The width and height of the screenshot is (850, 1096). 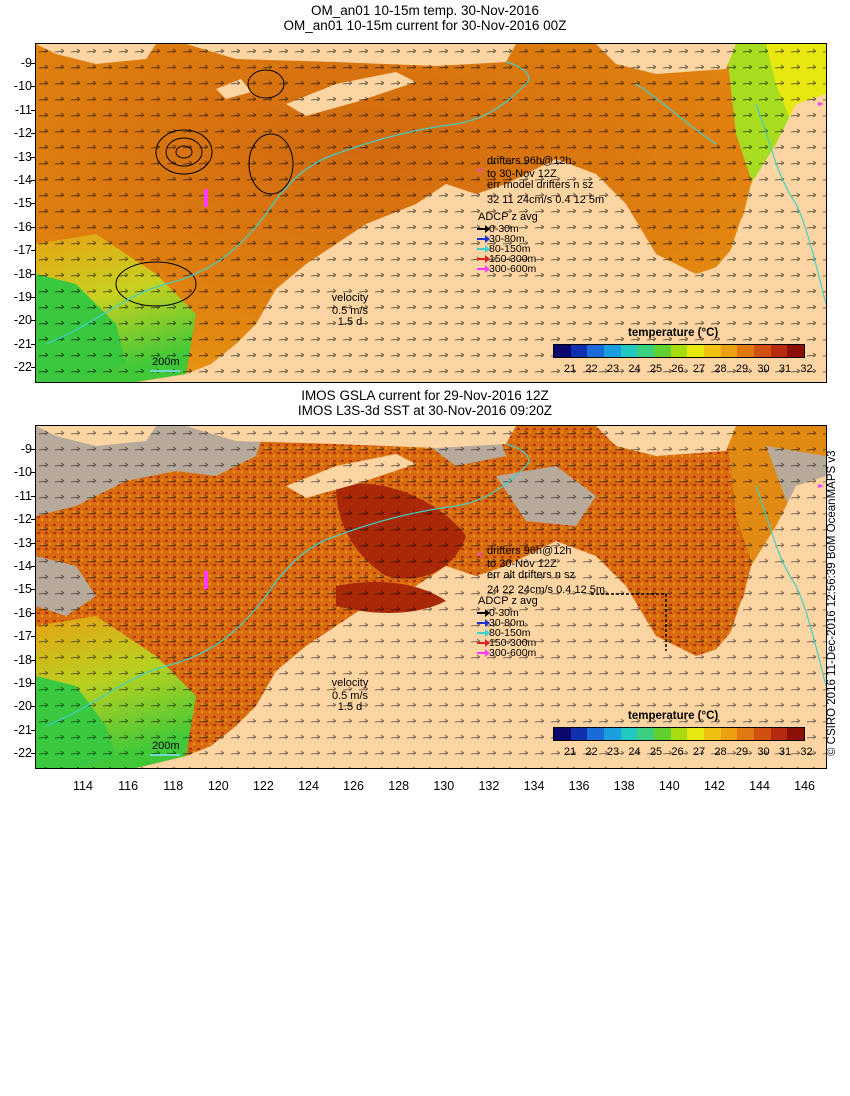 What do you see at coordinates (498, 613) in the screenshot?
I see `adcp-legend-item: 0-30m` at bounding box center [498, 613].